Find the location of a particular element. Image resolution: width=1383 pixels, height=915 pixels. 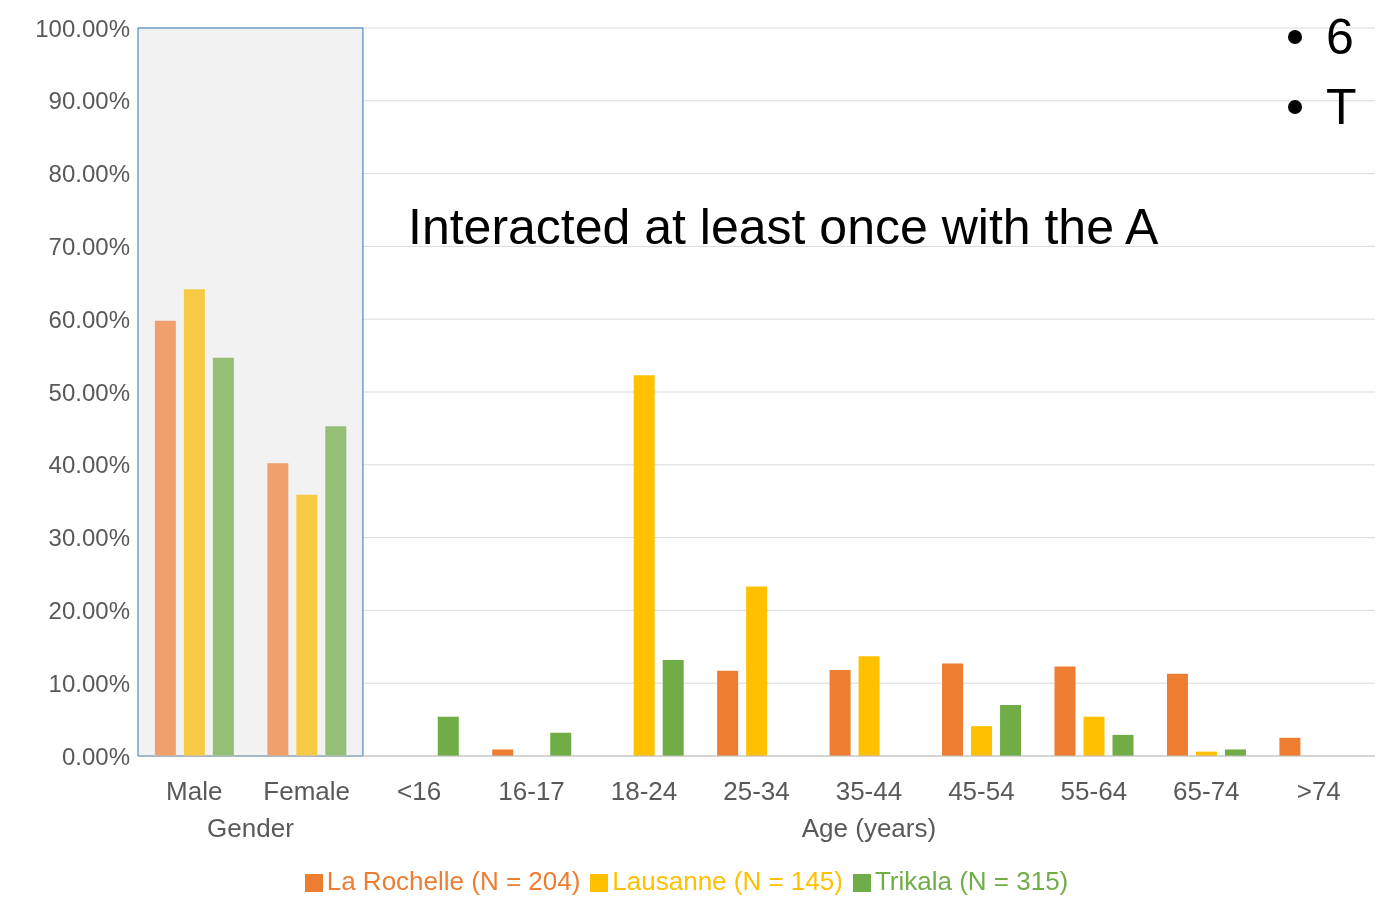

x-axis-title: Age (years) is located at coordinates (869, 828).